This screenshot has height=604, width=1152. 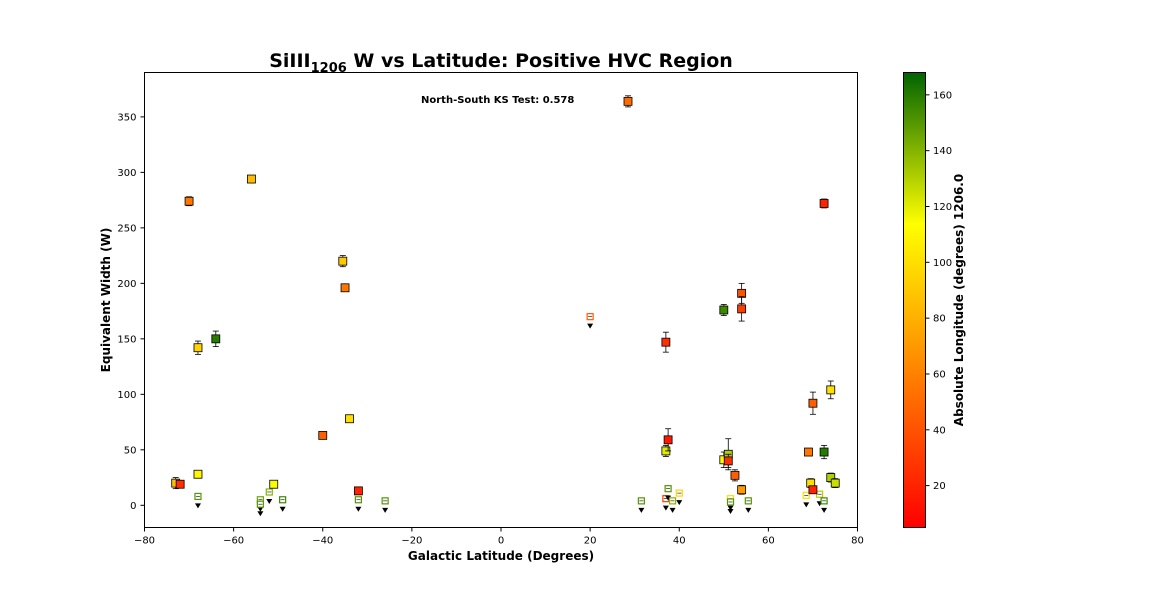 What do you see at coordinates (857, 541) in the screenshot?
I see `x-tick-label: 80` at bounding box center [857, 541].